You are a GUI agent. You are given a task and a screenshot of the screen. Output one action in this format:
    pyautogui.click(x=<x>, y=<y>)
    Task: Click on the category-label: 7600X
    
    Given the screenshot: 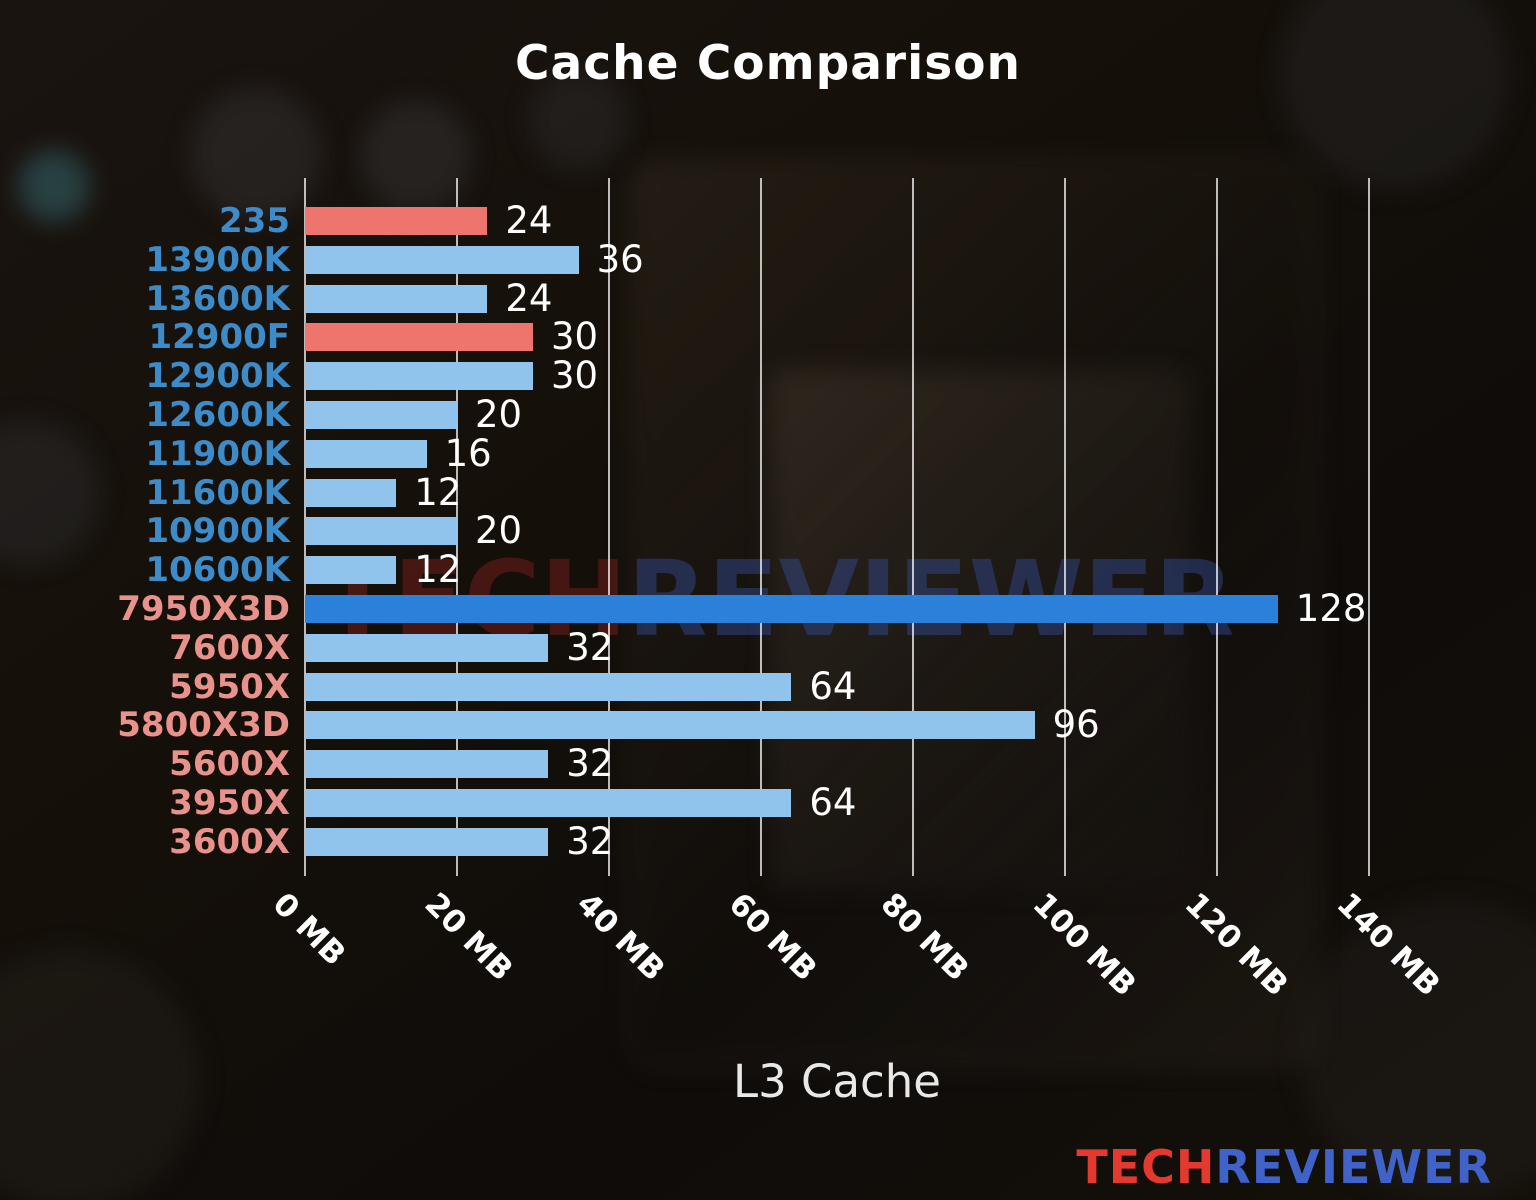 What is the action you would take?
    pyautogui.click(x=229, y=647)
    